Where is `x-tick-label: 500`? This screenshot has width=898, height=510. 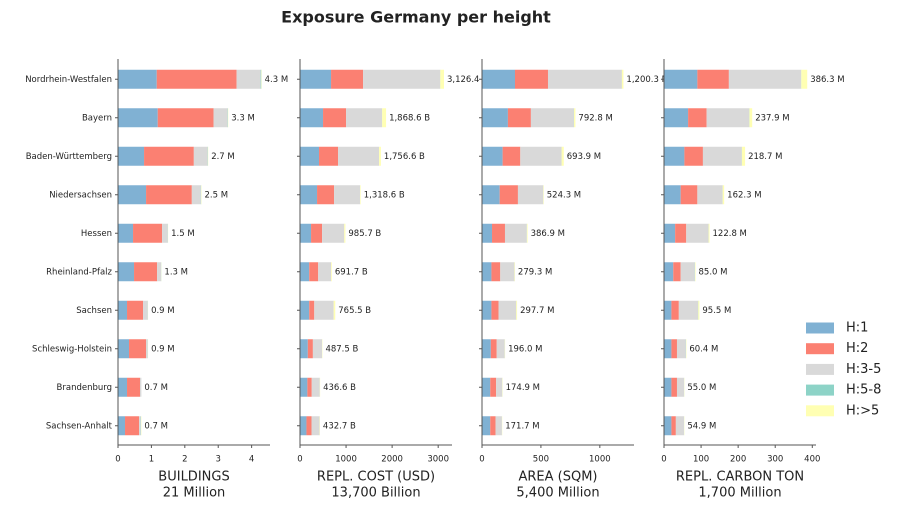 x-tick-label: 500 is located at coordinates (541, 460).